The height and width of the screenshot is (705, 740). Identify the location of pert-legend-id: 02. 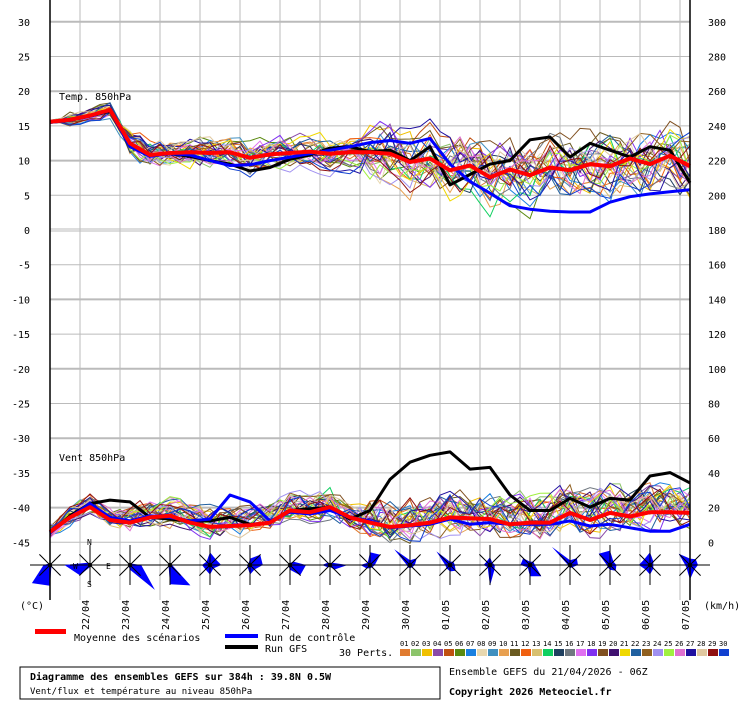
(415, 644).